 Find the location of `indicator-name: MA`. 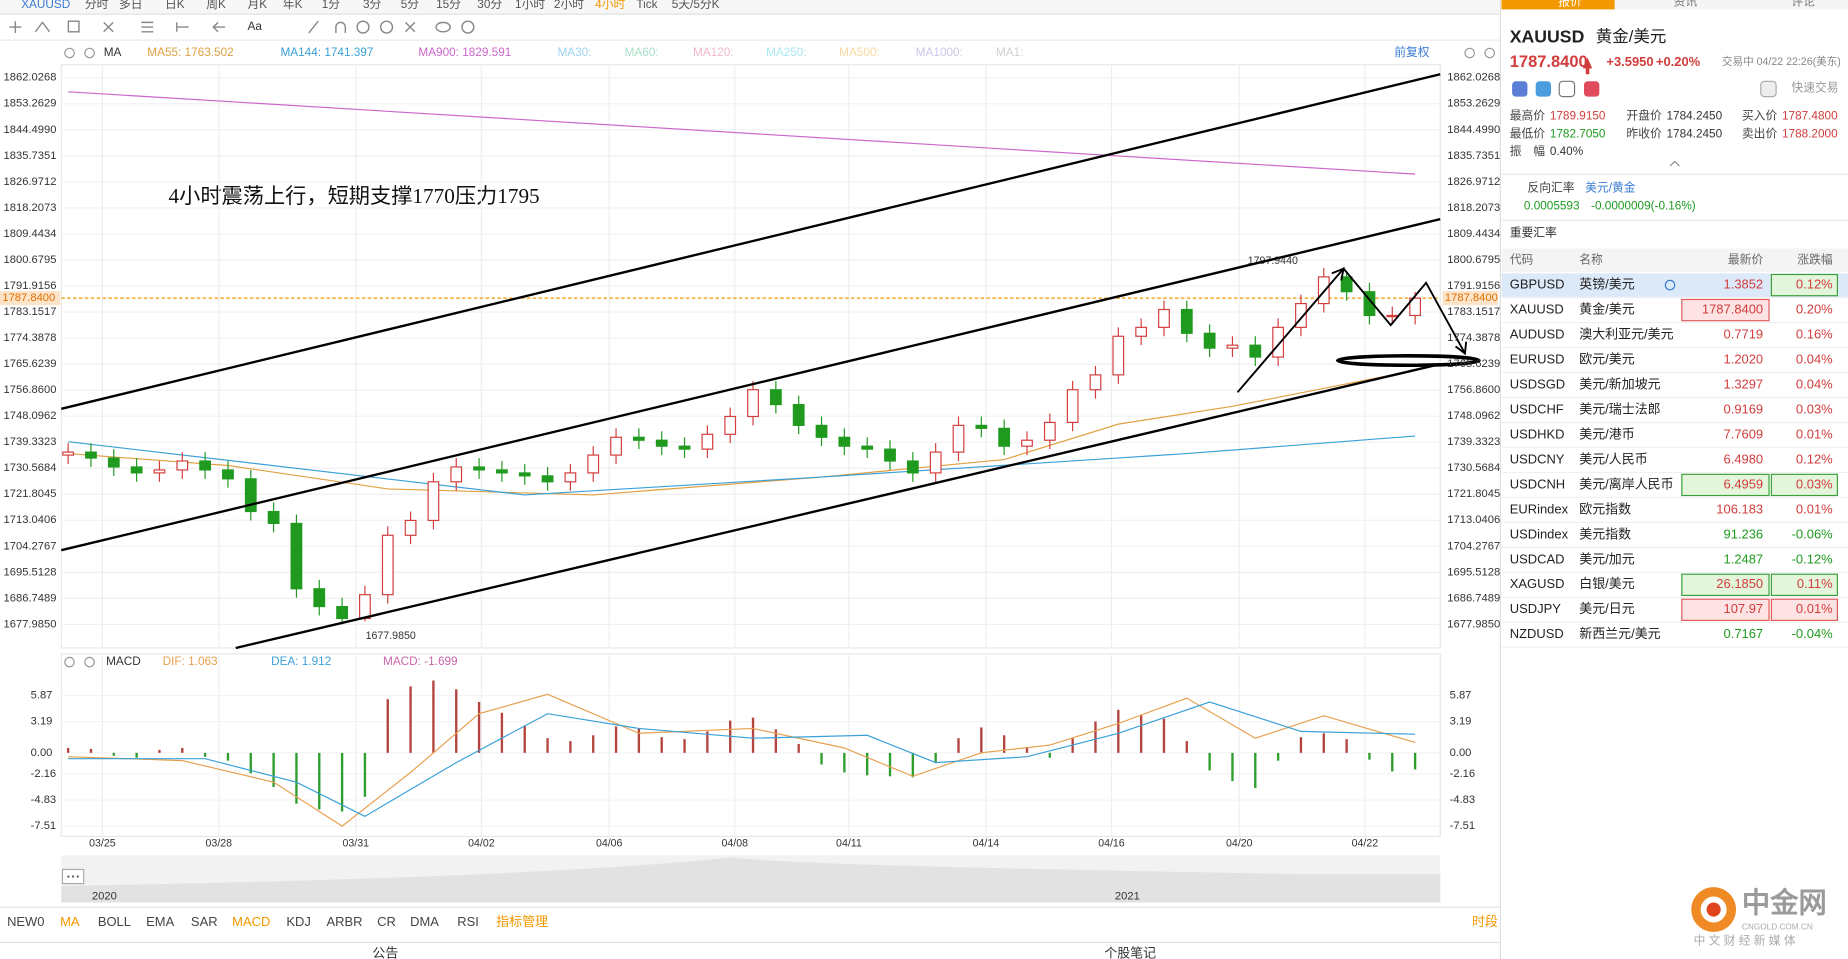

indicator-name: MA is located at coordinates (113, 52).